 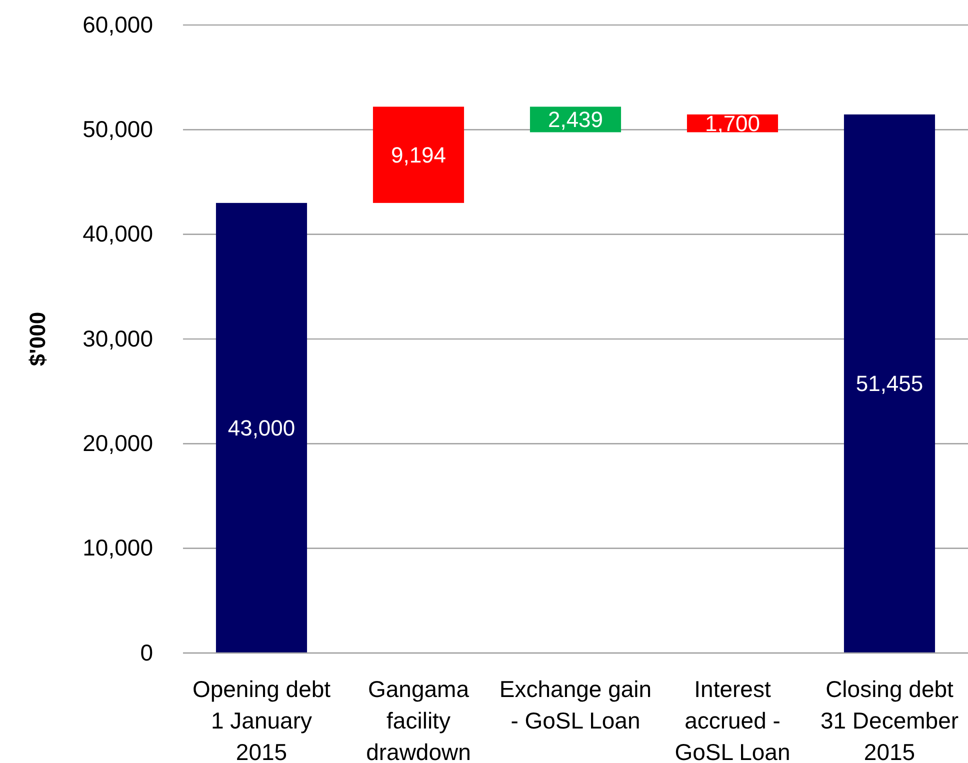 I want to click on x-tick-label: Exchange gain - GoSL Loan, so click(x=575, y=705).